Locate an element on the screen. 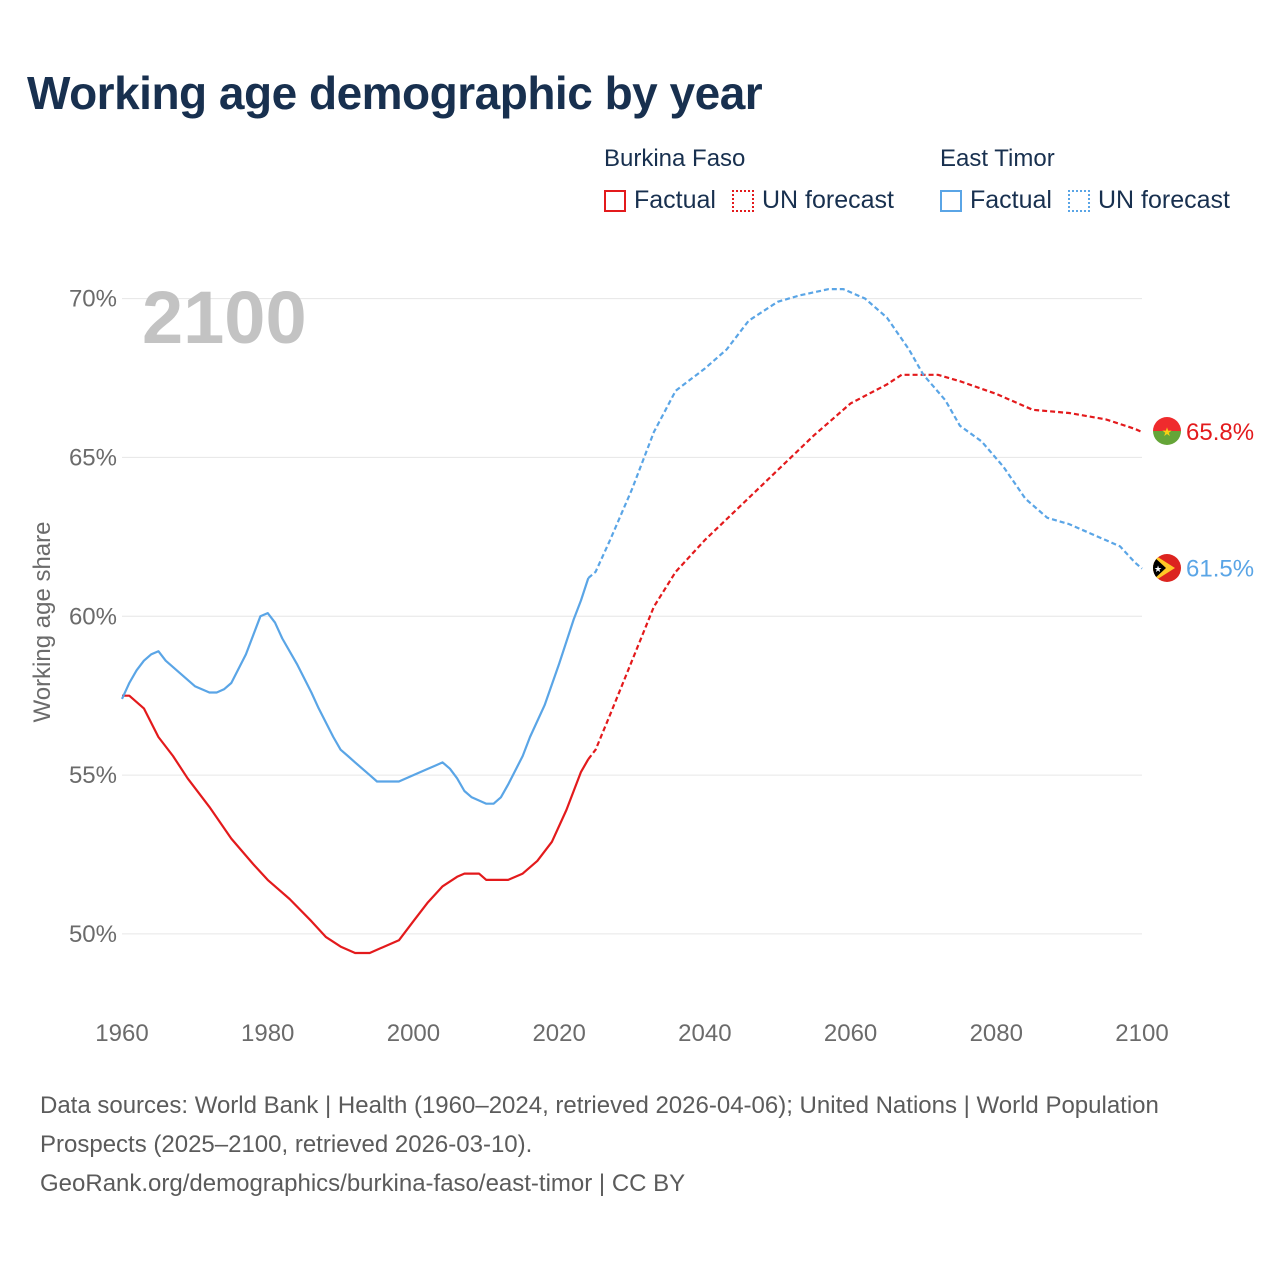 The width and height of the screenshot is (1280, 1280). series-line-east-timor-forecast is located at coordinates (865, 433).